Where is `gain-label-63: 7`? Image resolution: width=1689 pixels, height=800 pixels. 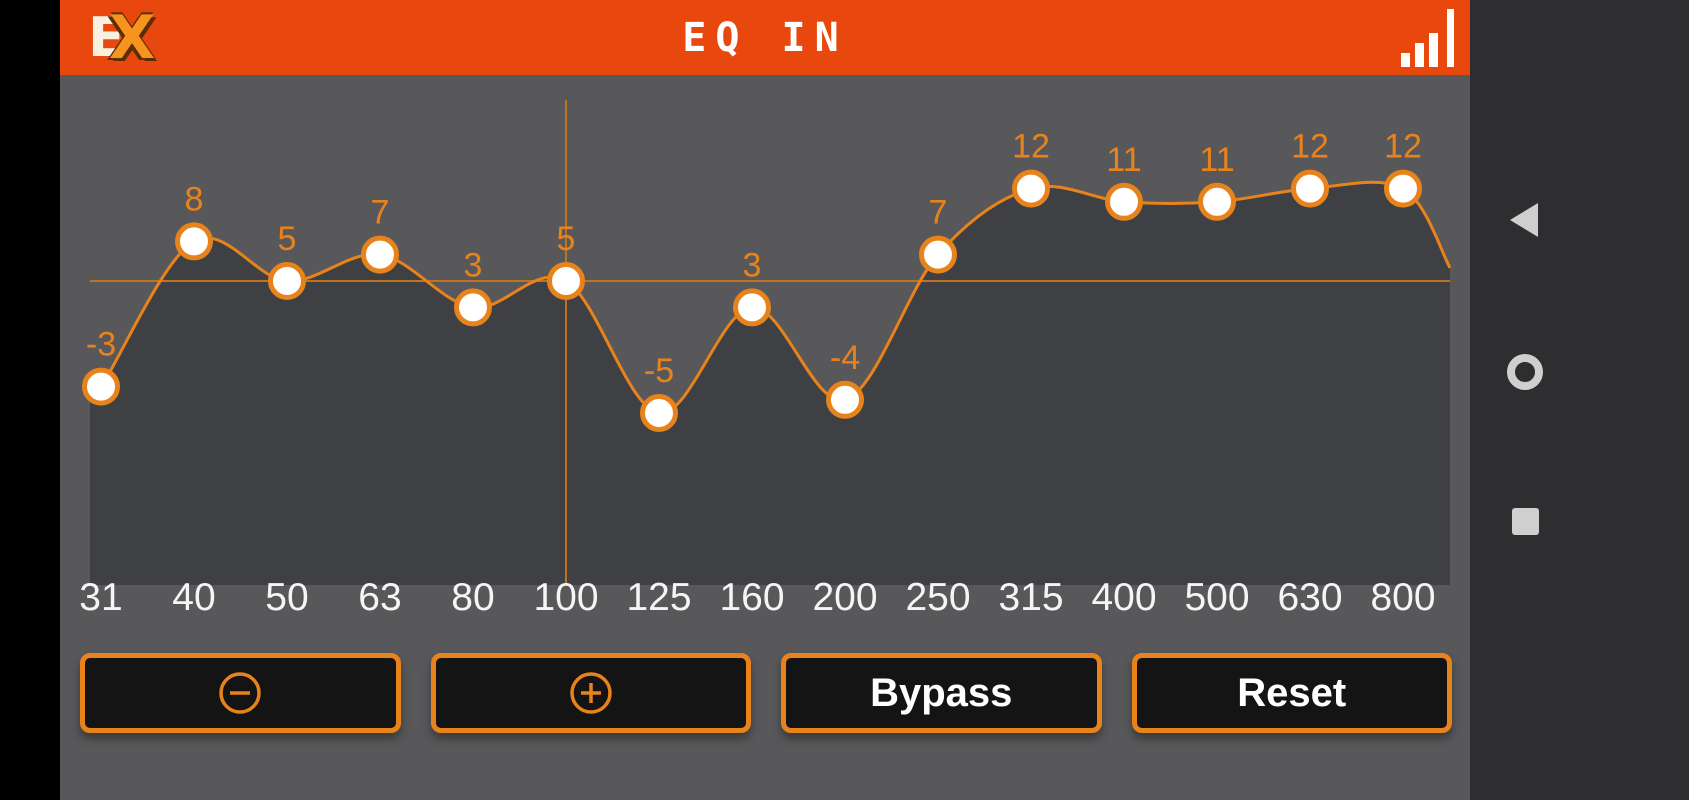 gain-label-63: 7 is located at coordinates (380, 213).